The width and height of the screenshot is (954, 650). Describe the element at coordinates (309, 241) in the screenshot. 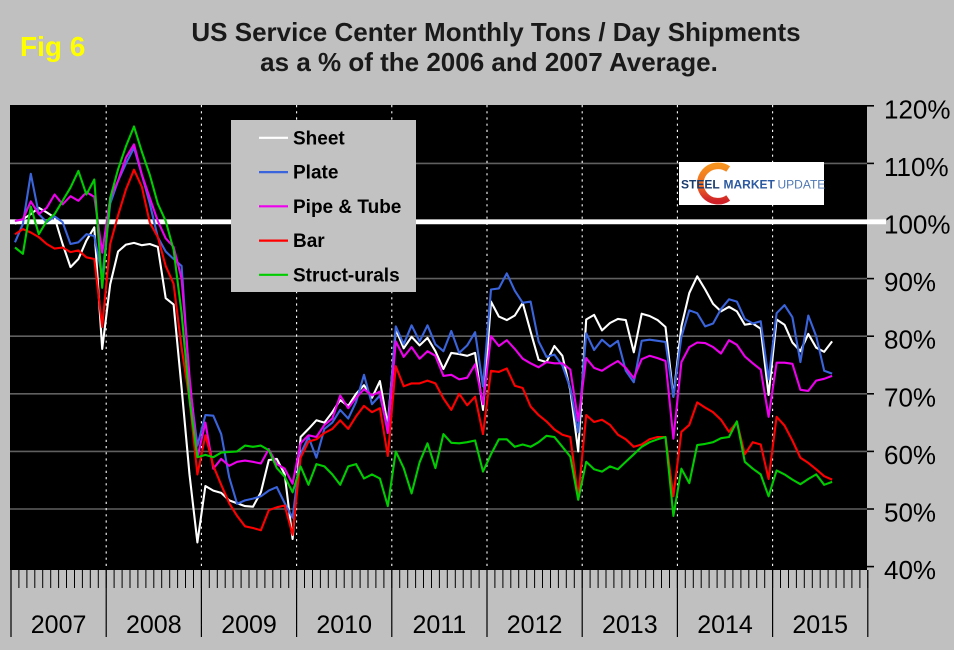

I see `svg-text: Bar` at that location.